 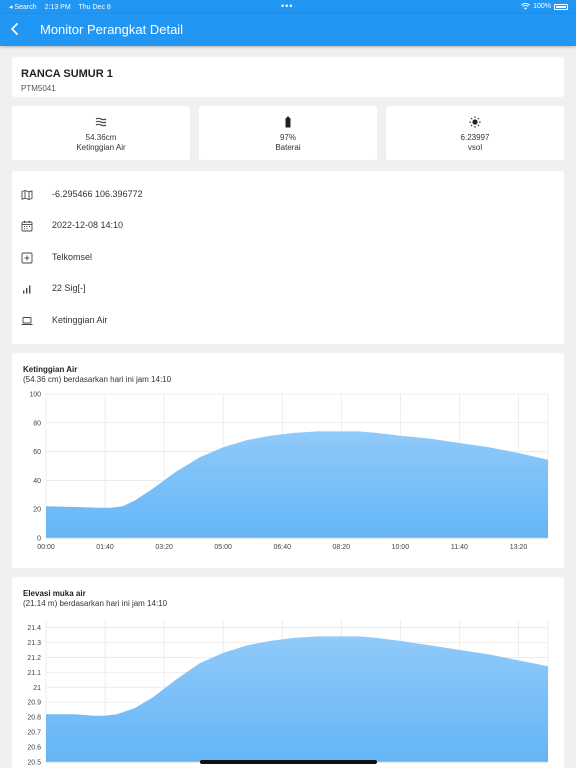 I want to click on info-row-location: -6.295466 106.396772, so click(x=281, y=195).